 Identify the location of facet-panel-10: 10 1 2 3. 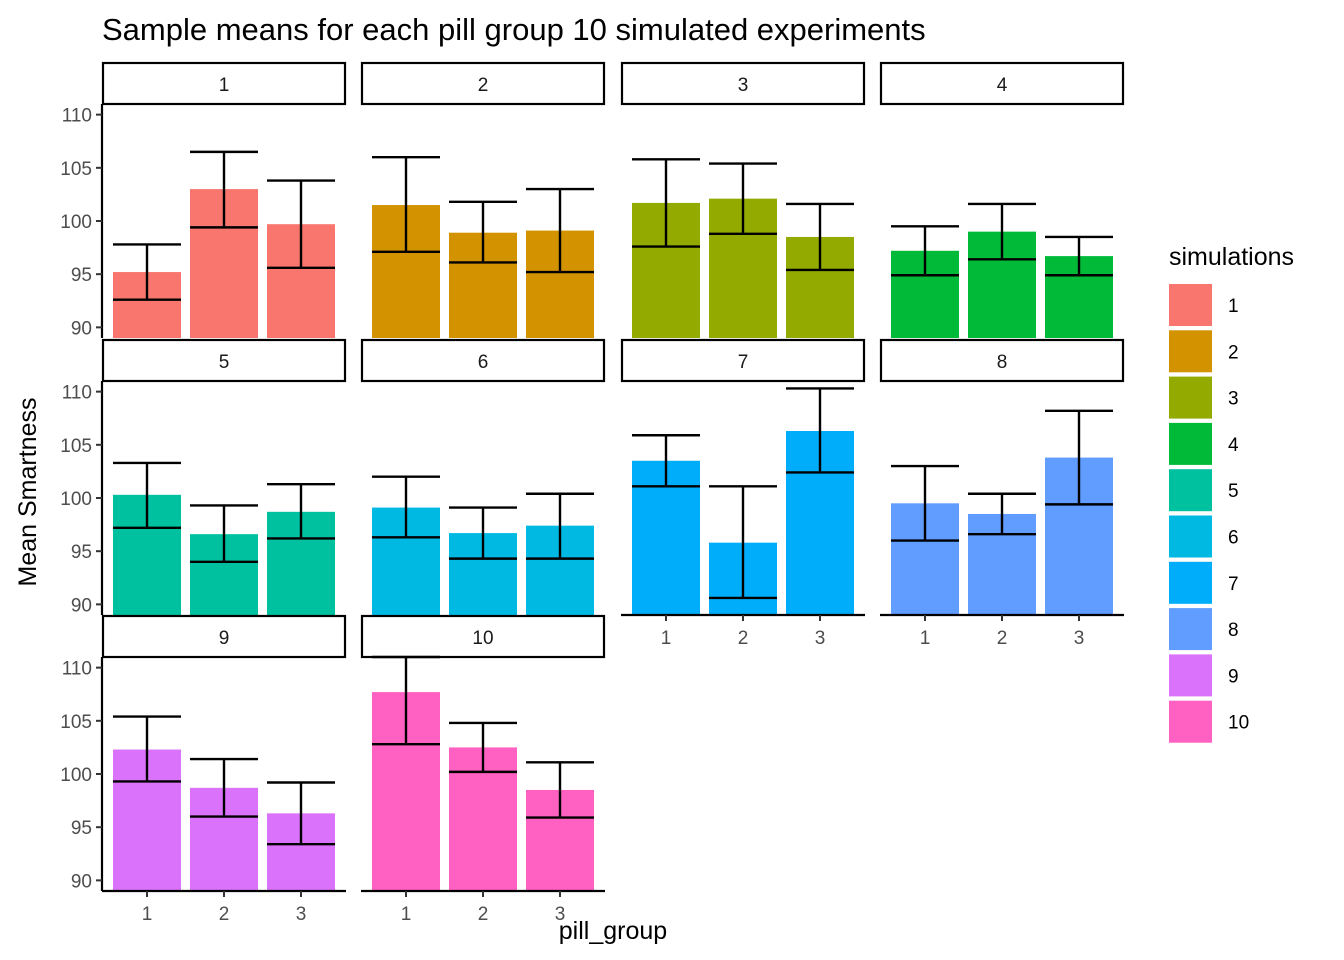
(483, 769).